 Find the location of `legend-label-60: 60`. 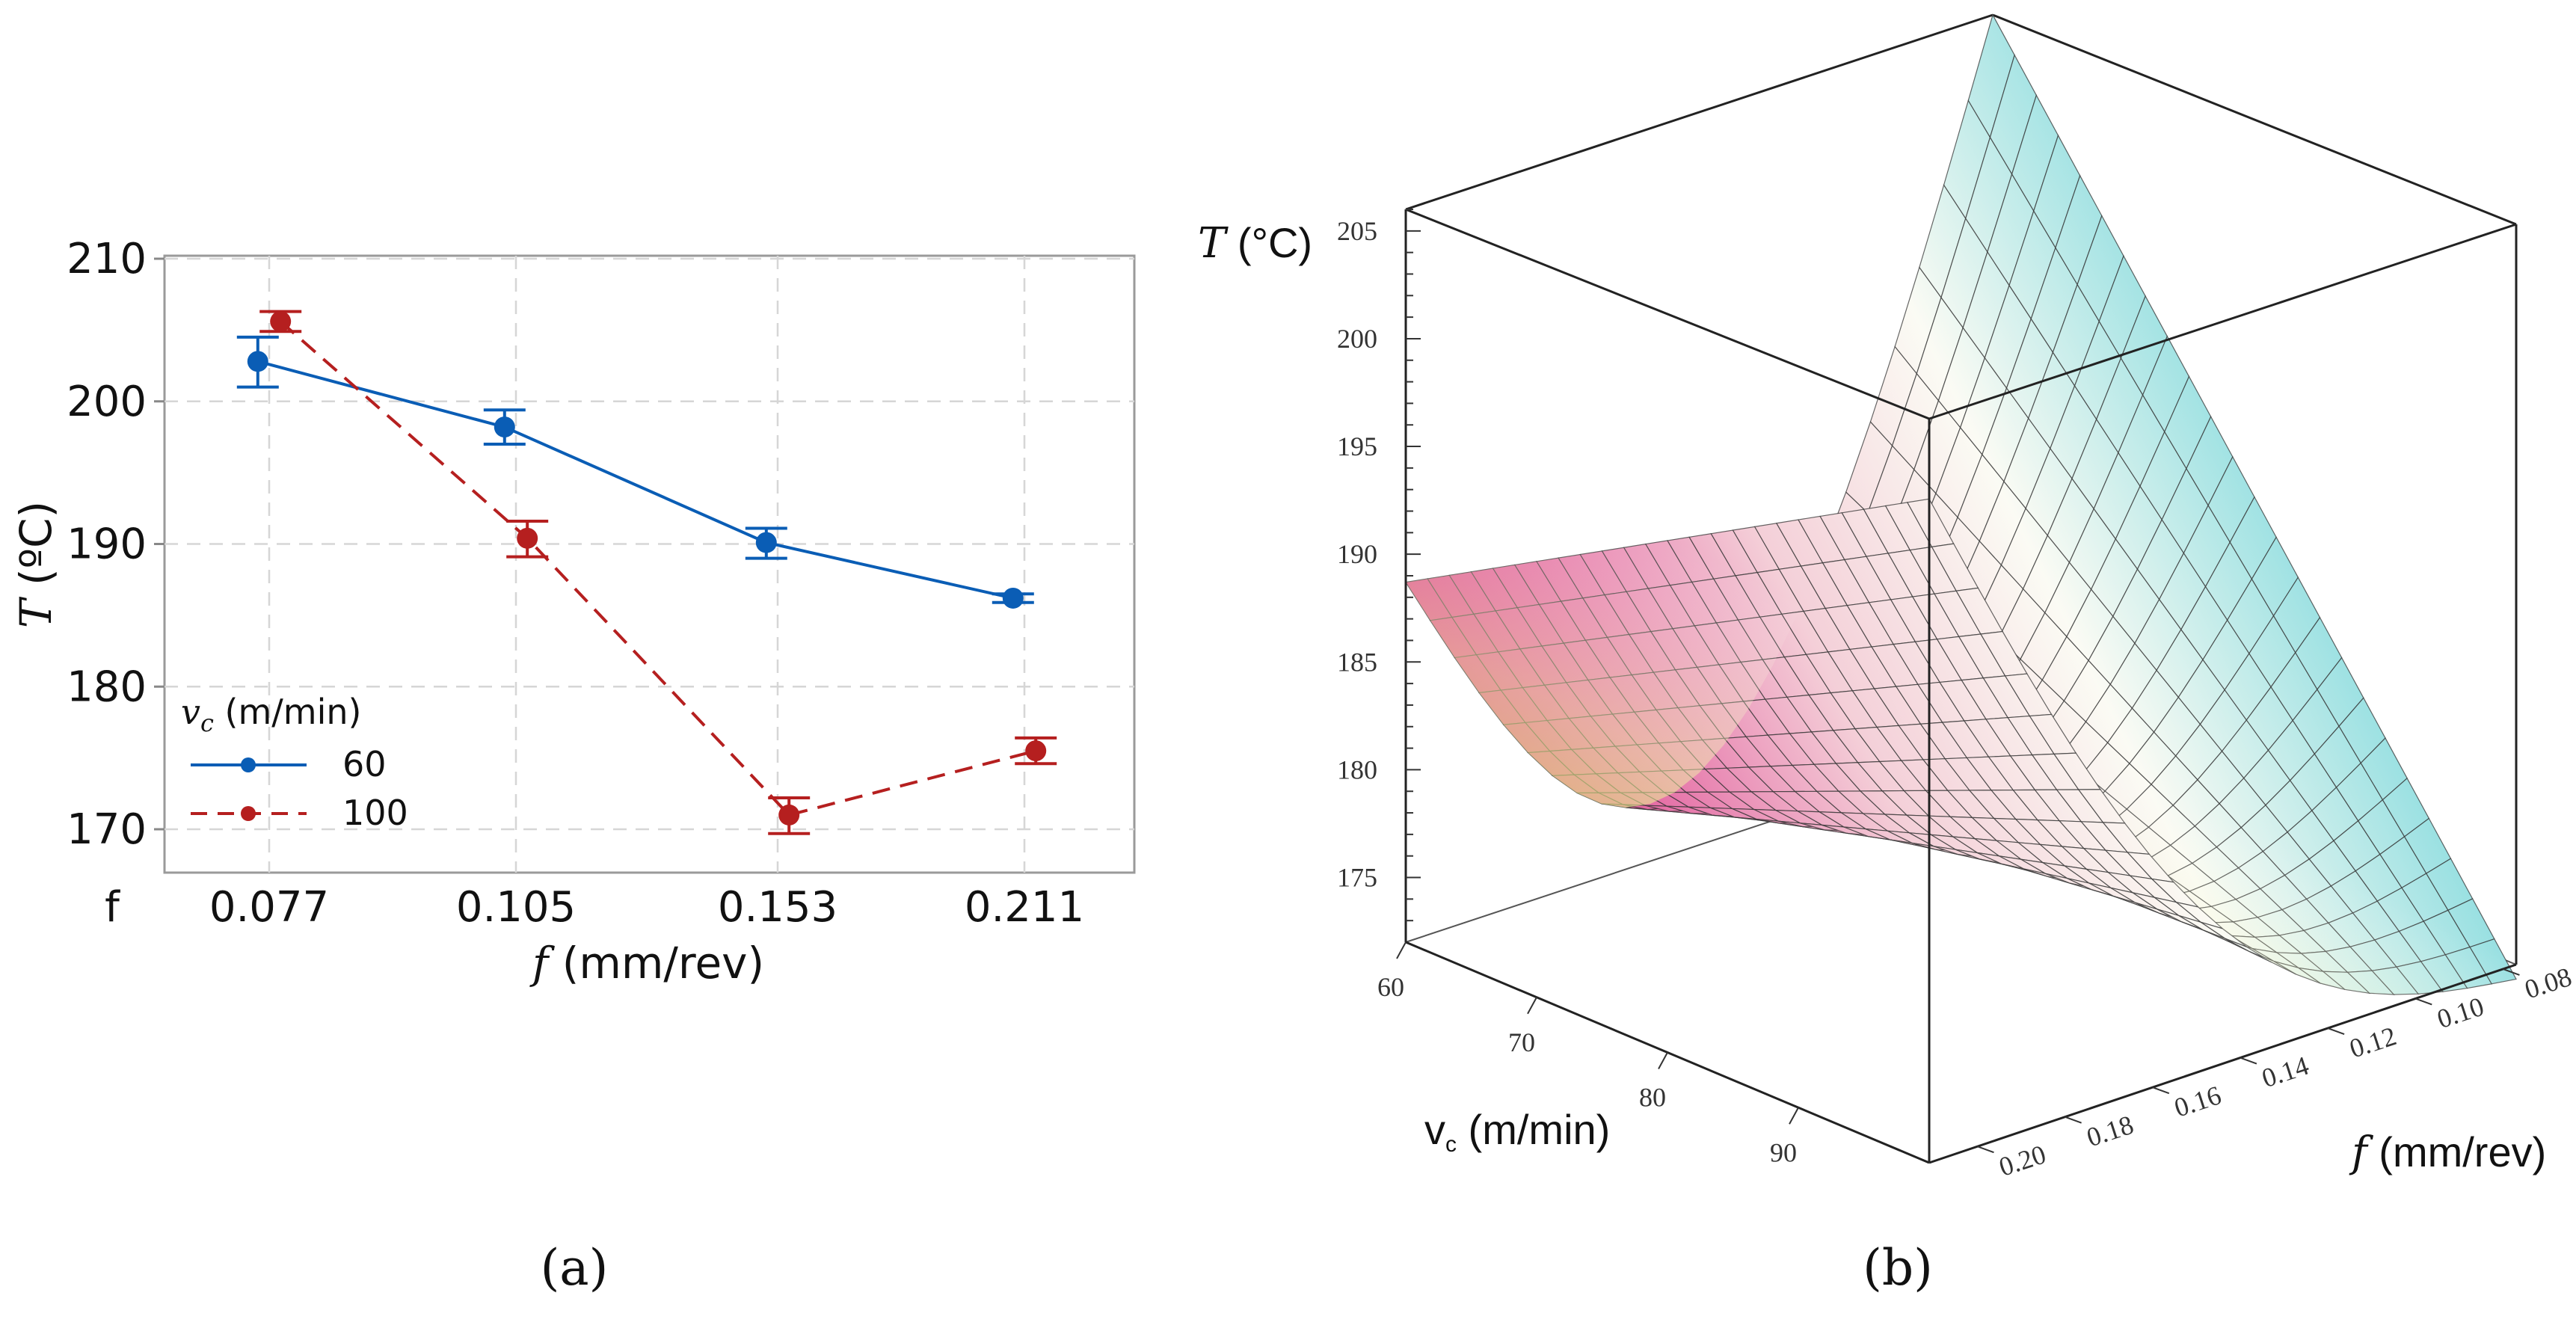

legend-label-60: 60 is located at coordinates (364, 764).